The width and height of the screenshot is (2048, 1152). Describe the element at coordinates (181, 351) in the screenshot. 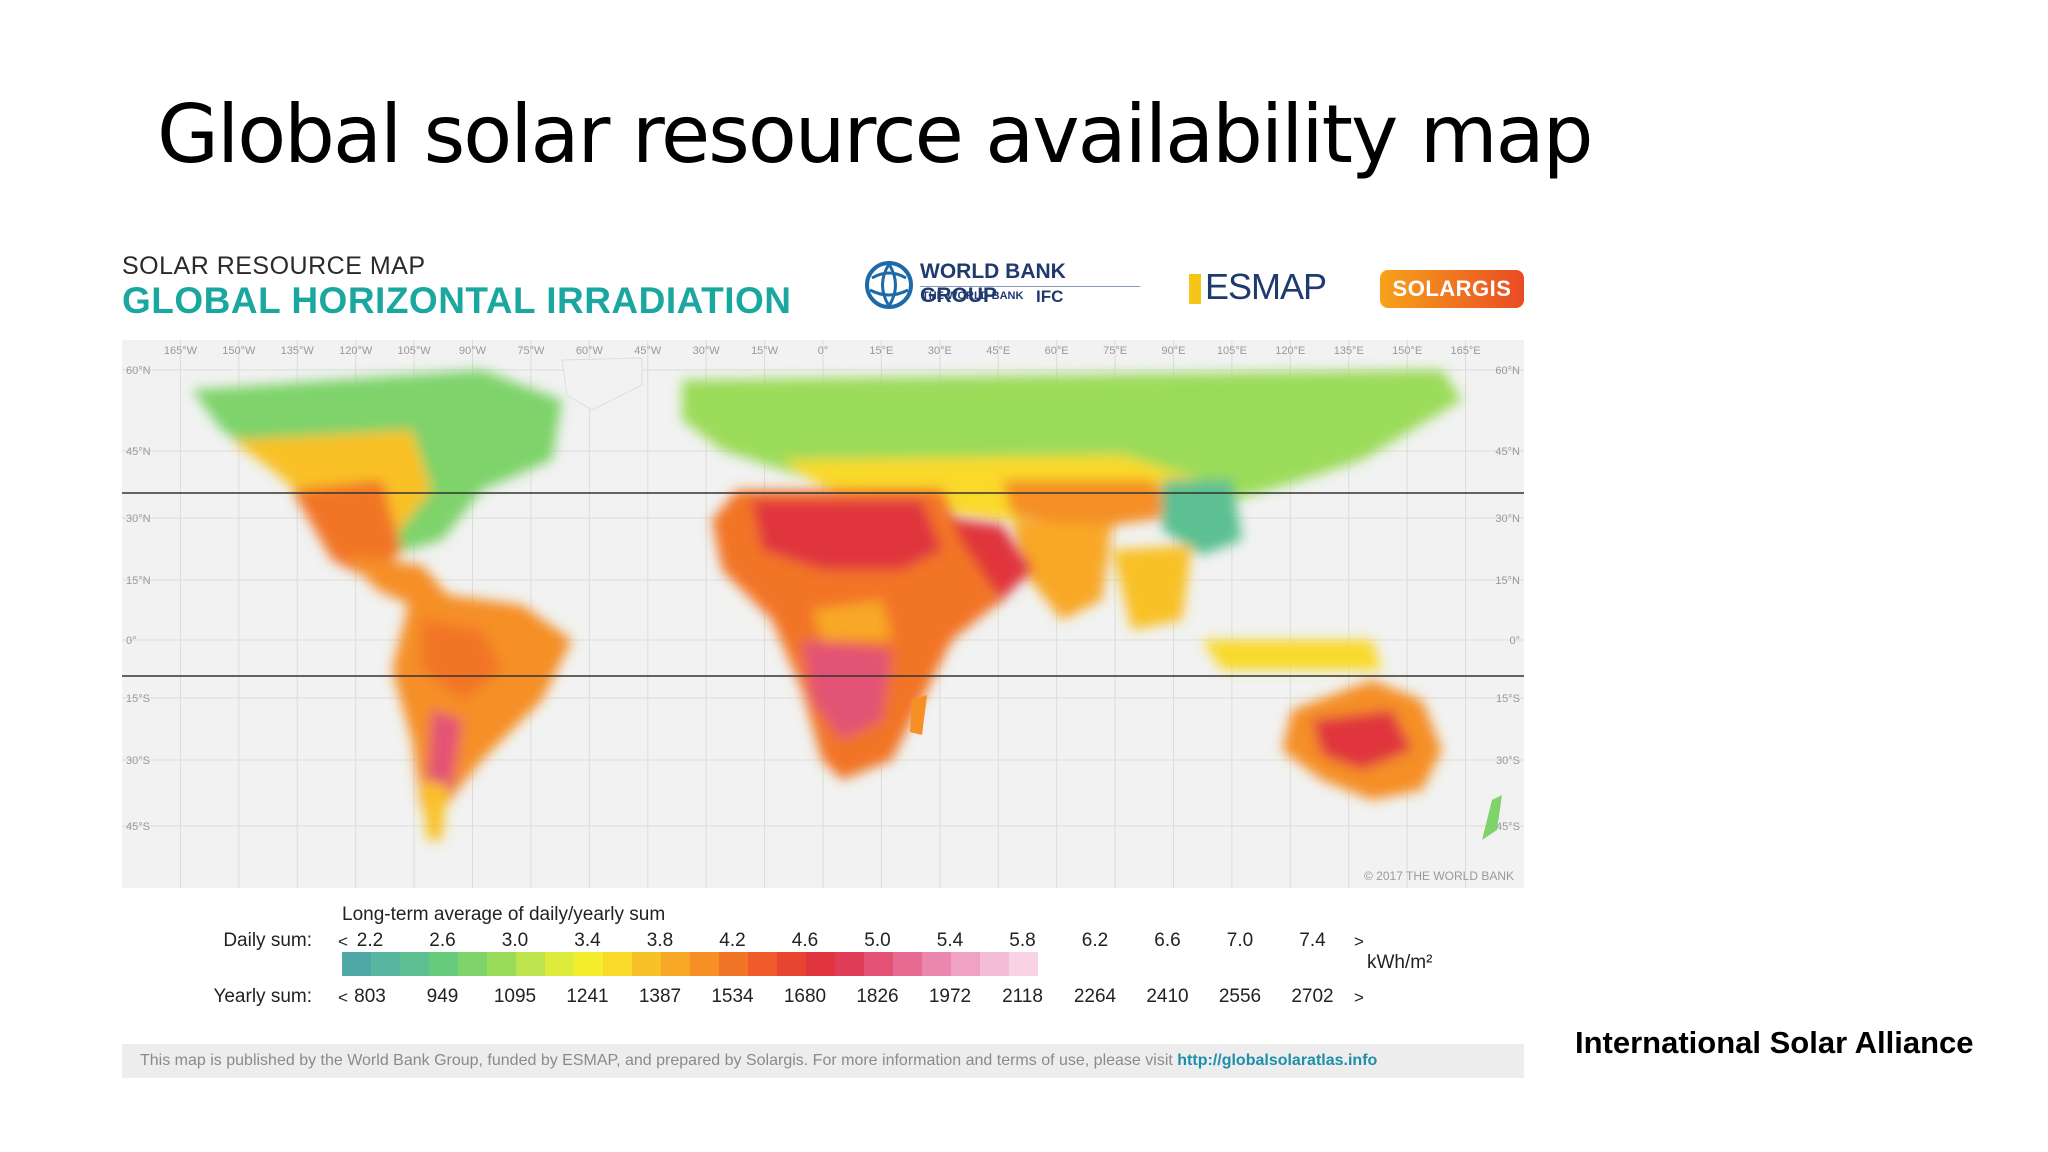

I see `longitude-label: 165°W` at that location.